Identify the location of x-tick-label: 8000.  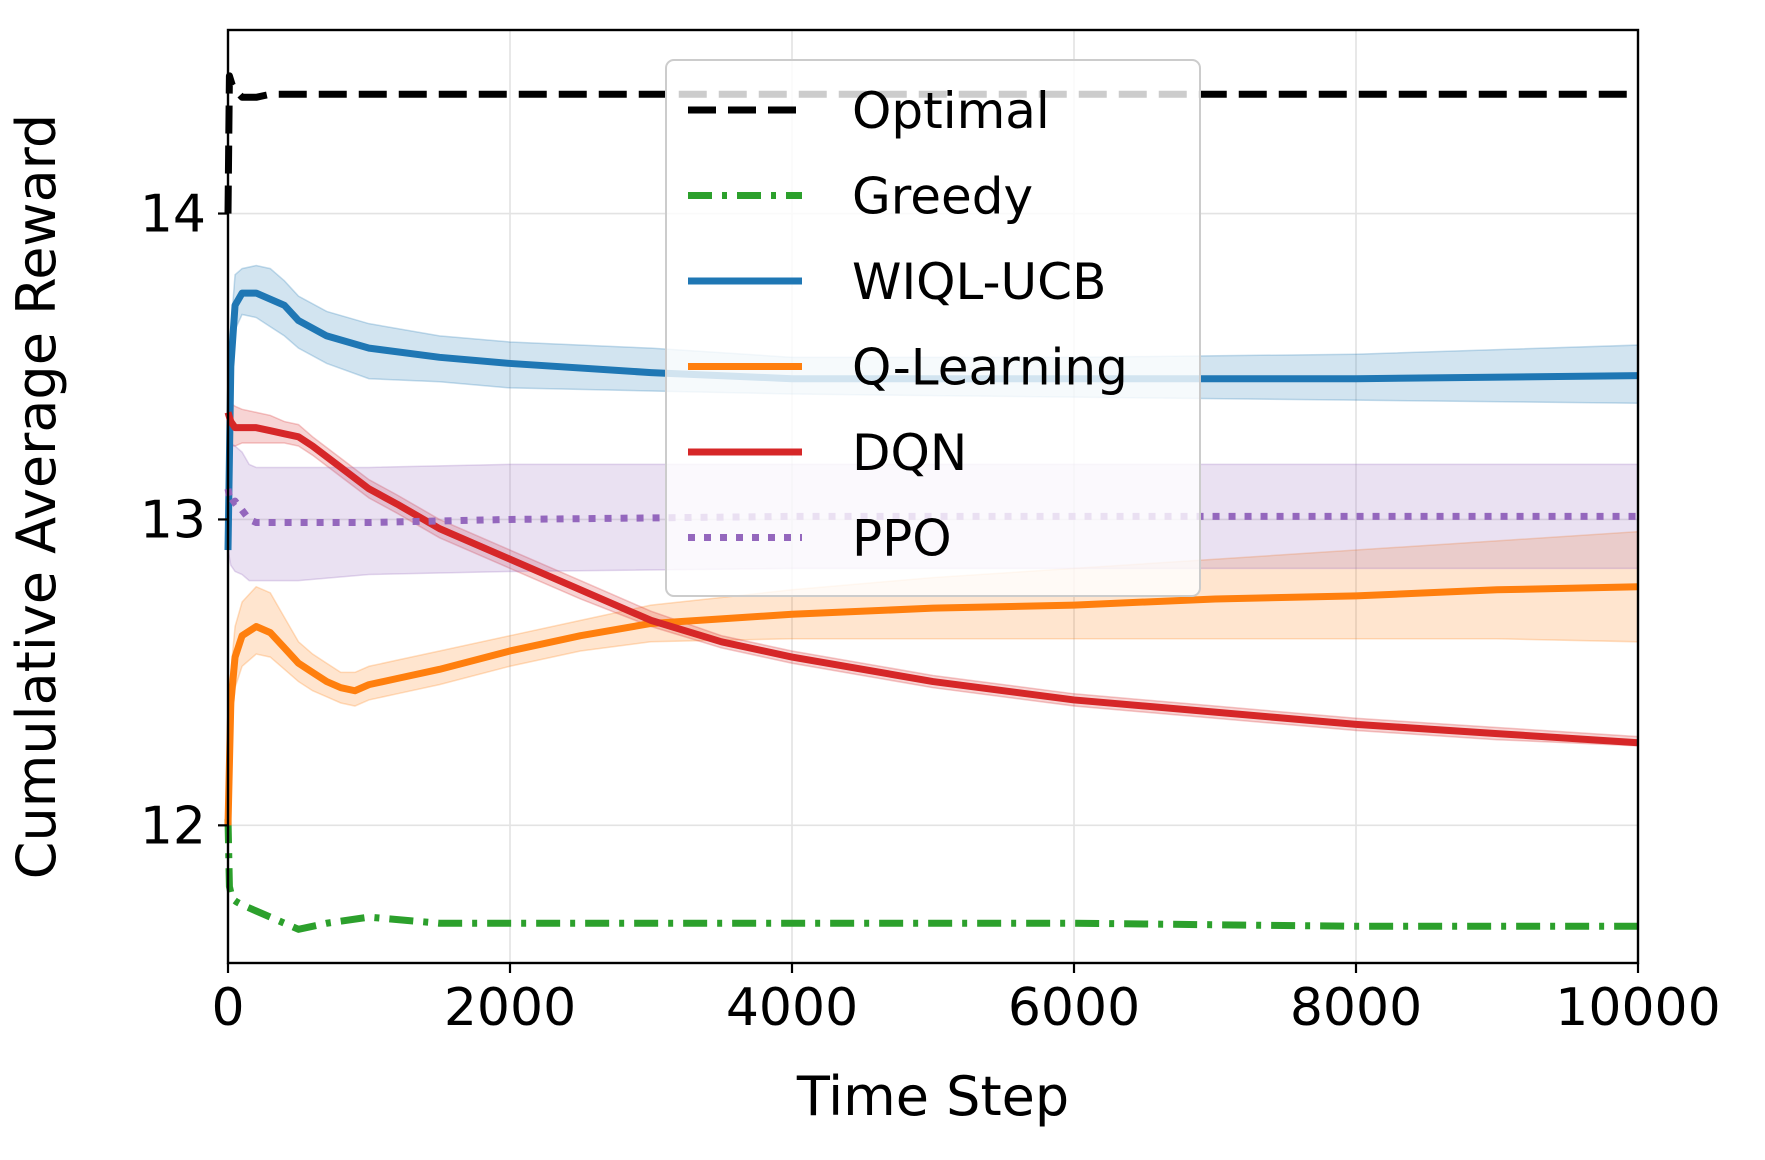
(1356, 1008).